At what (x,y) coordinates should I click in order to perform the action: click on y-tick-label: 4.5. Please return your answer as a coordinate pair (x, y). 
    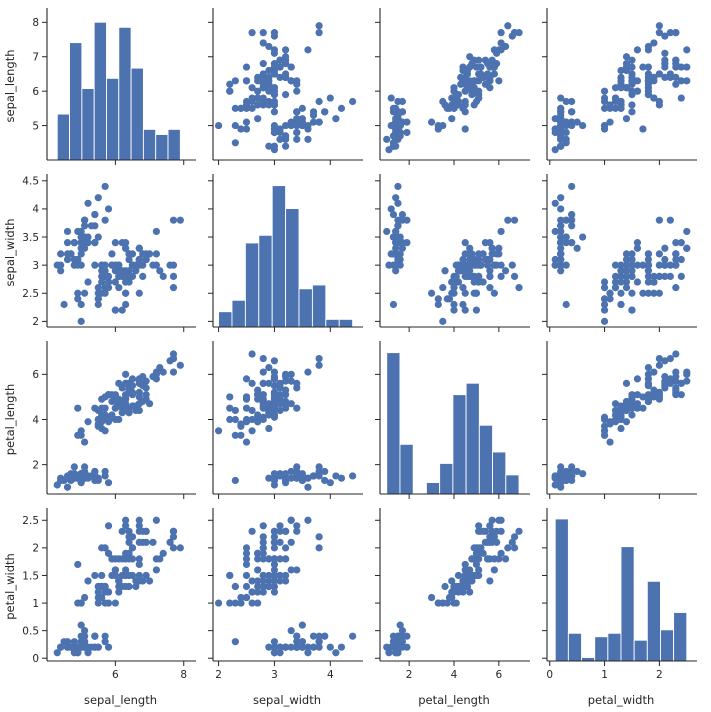
    Looking at the image, I should click on (30, 182).